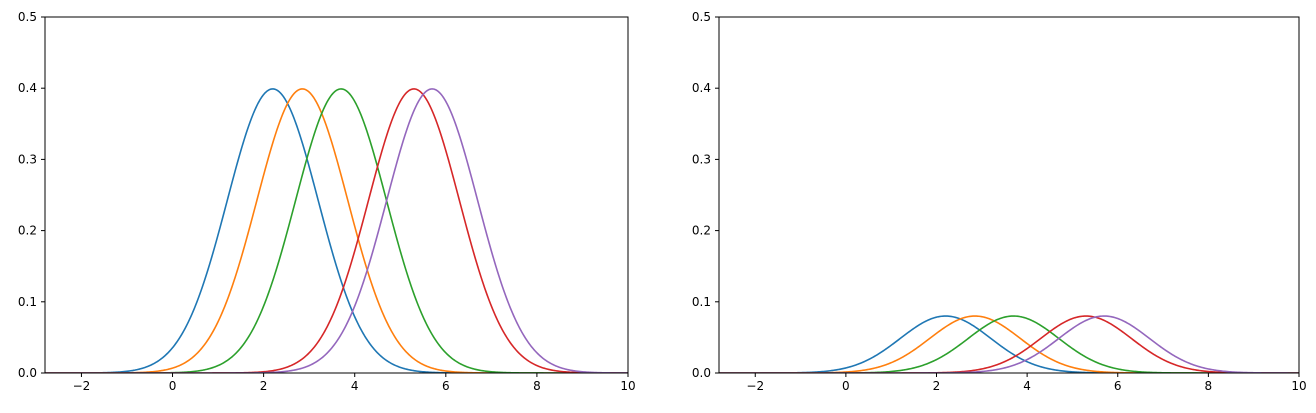 The width and height of the screenshot is (1316, 413). What do you see at coordinates (27, 231) in the screenshot?
I see `left-y-tick-label: 0.2` at bounding box center [27, 231].